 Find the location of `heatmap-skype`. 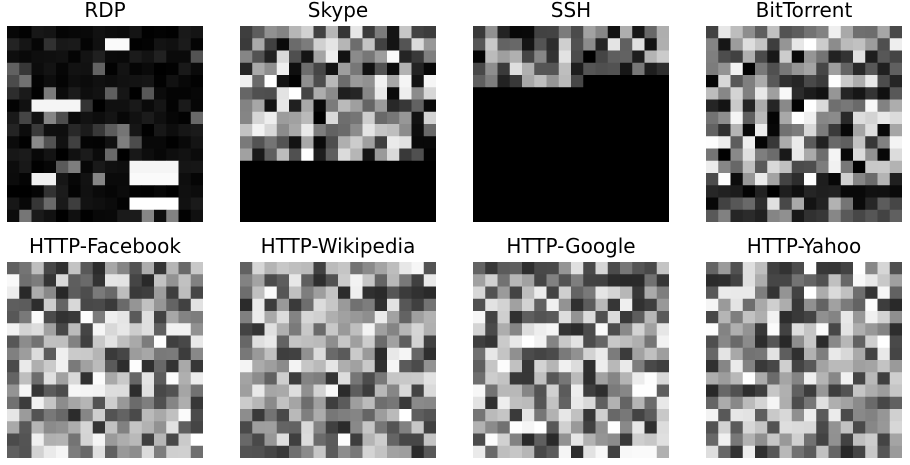

heatmap-skype is located at coordinates (338, 124).